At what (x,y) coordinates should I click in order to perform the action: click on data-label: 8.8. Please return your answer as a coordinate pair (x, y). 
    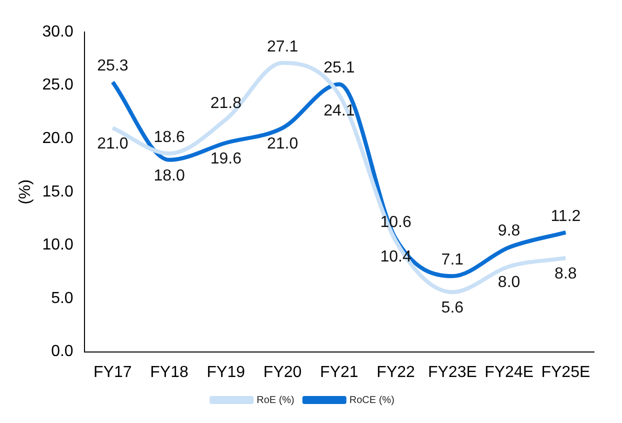
    Looking at the image, I should click on (565, 273).